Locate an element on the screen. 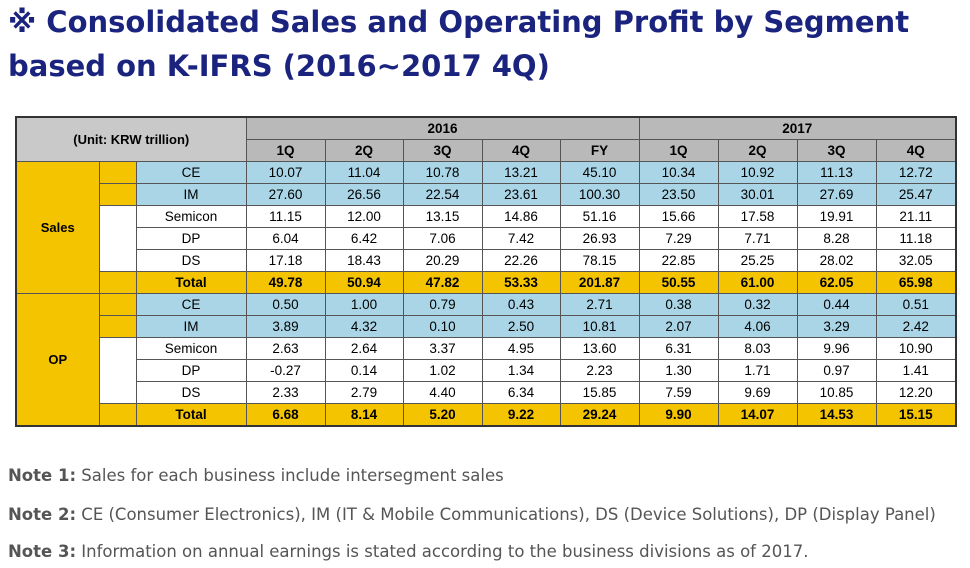  value-cell: 65.98 is located at coordinates (916, 282).